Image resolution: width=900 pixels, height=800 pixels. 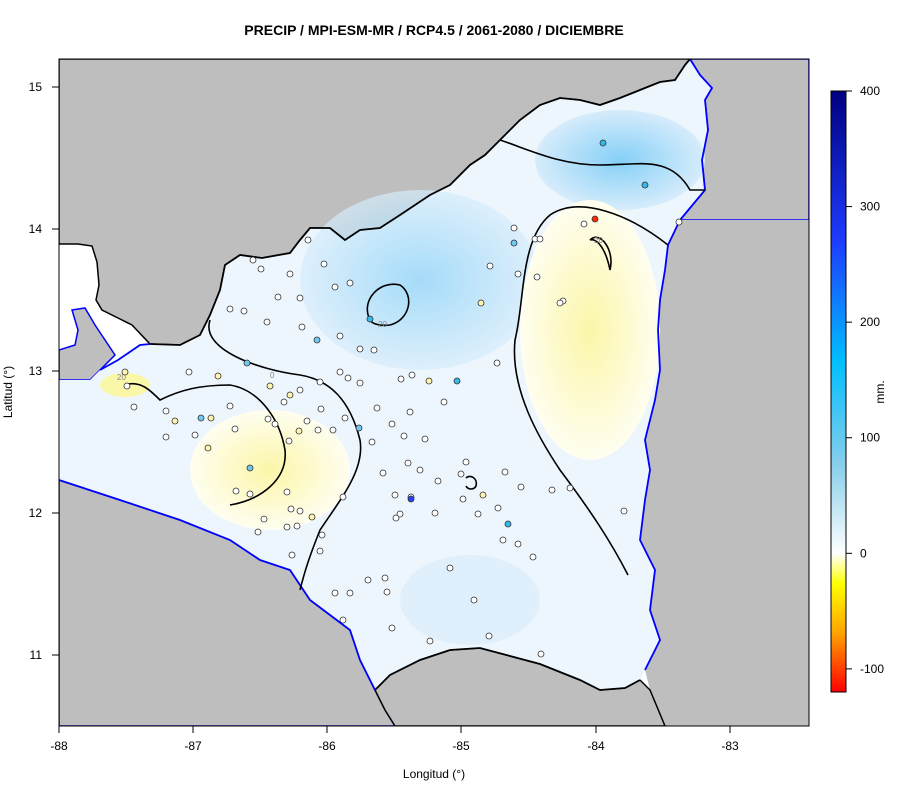 What do you see at coordinates (870, 207) in the screenshot?
I see `colorbar-tick-label: 300` at bounding box center [870, 207].